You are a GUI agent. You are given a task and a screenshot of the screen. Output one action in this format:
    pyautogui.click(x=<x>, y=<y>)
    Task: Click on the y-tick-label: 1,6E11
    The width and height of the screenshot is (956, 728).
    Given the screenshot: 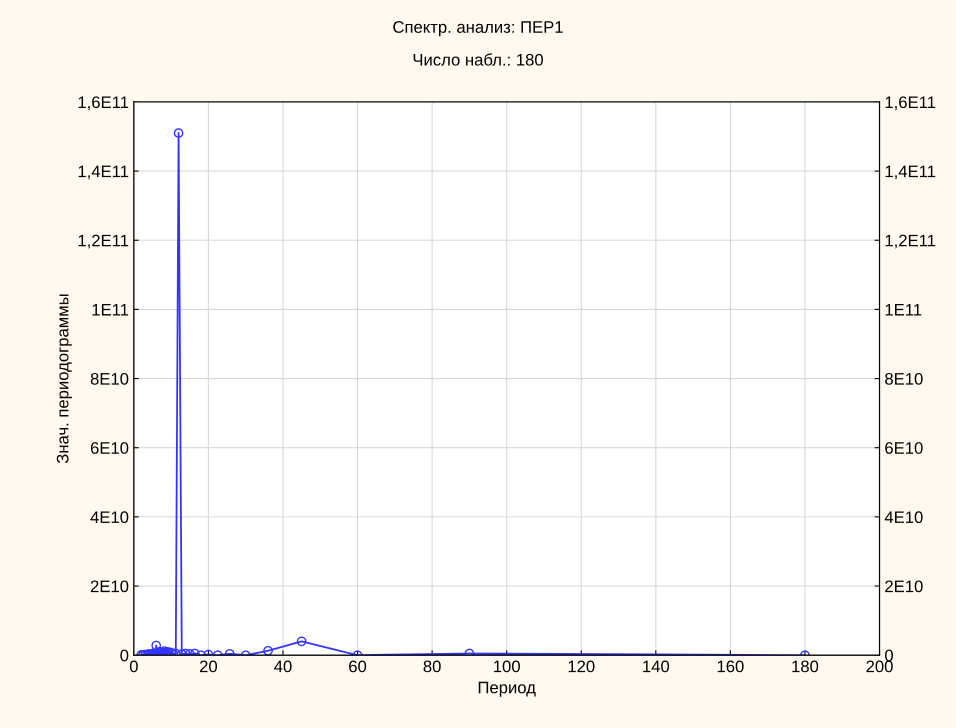 What is the action you would take?
    pyautogui.click(x=103, y=103)
    